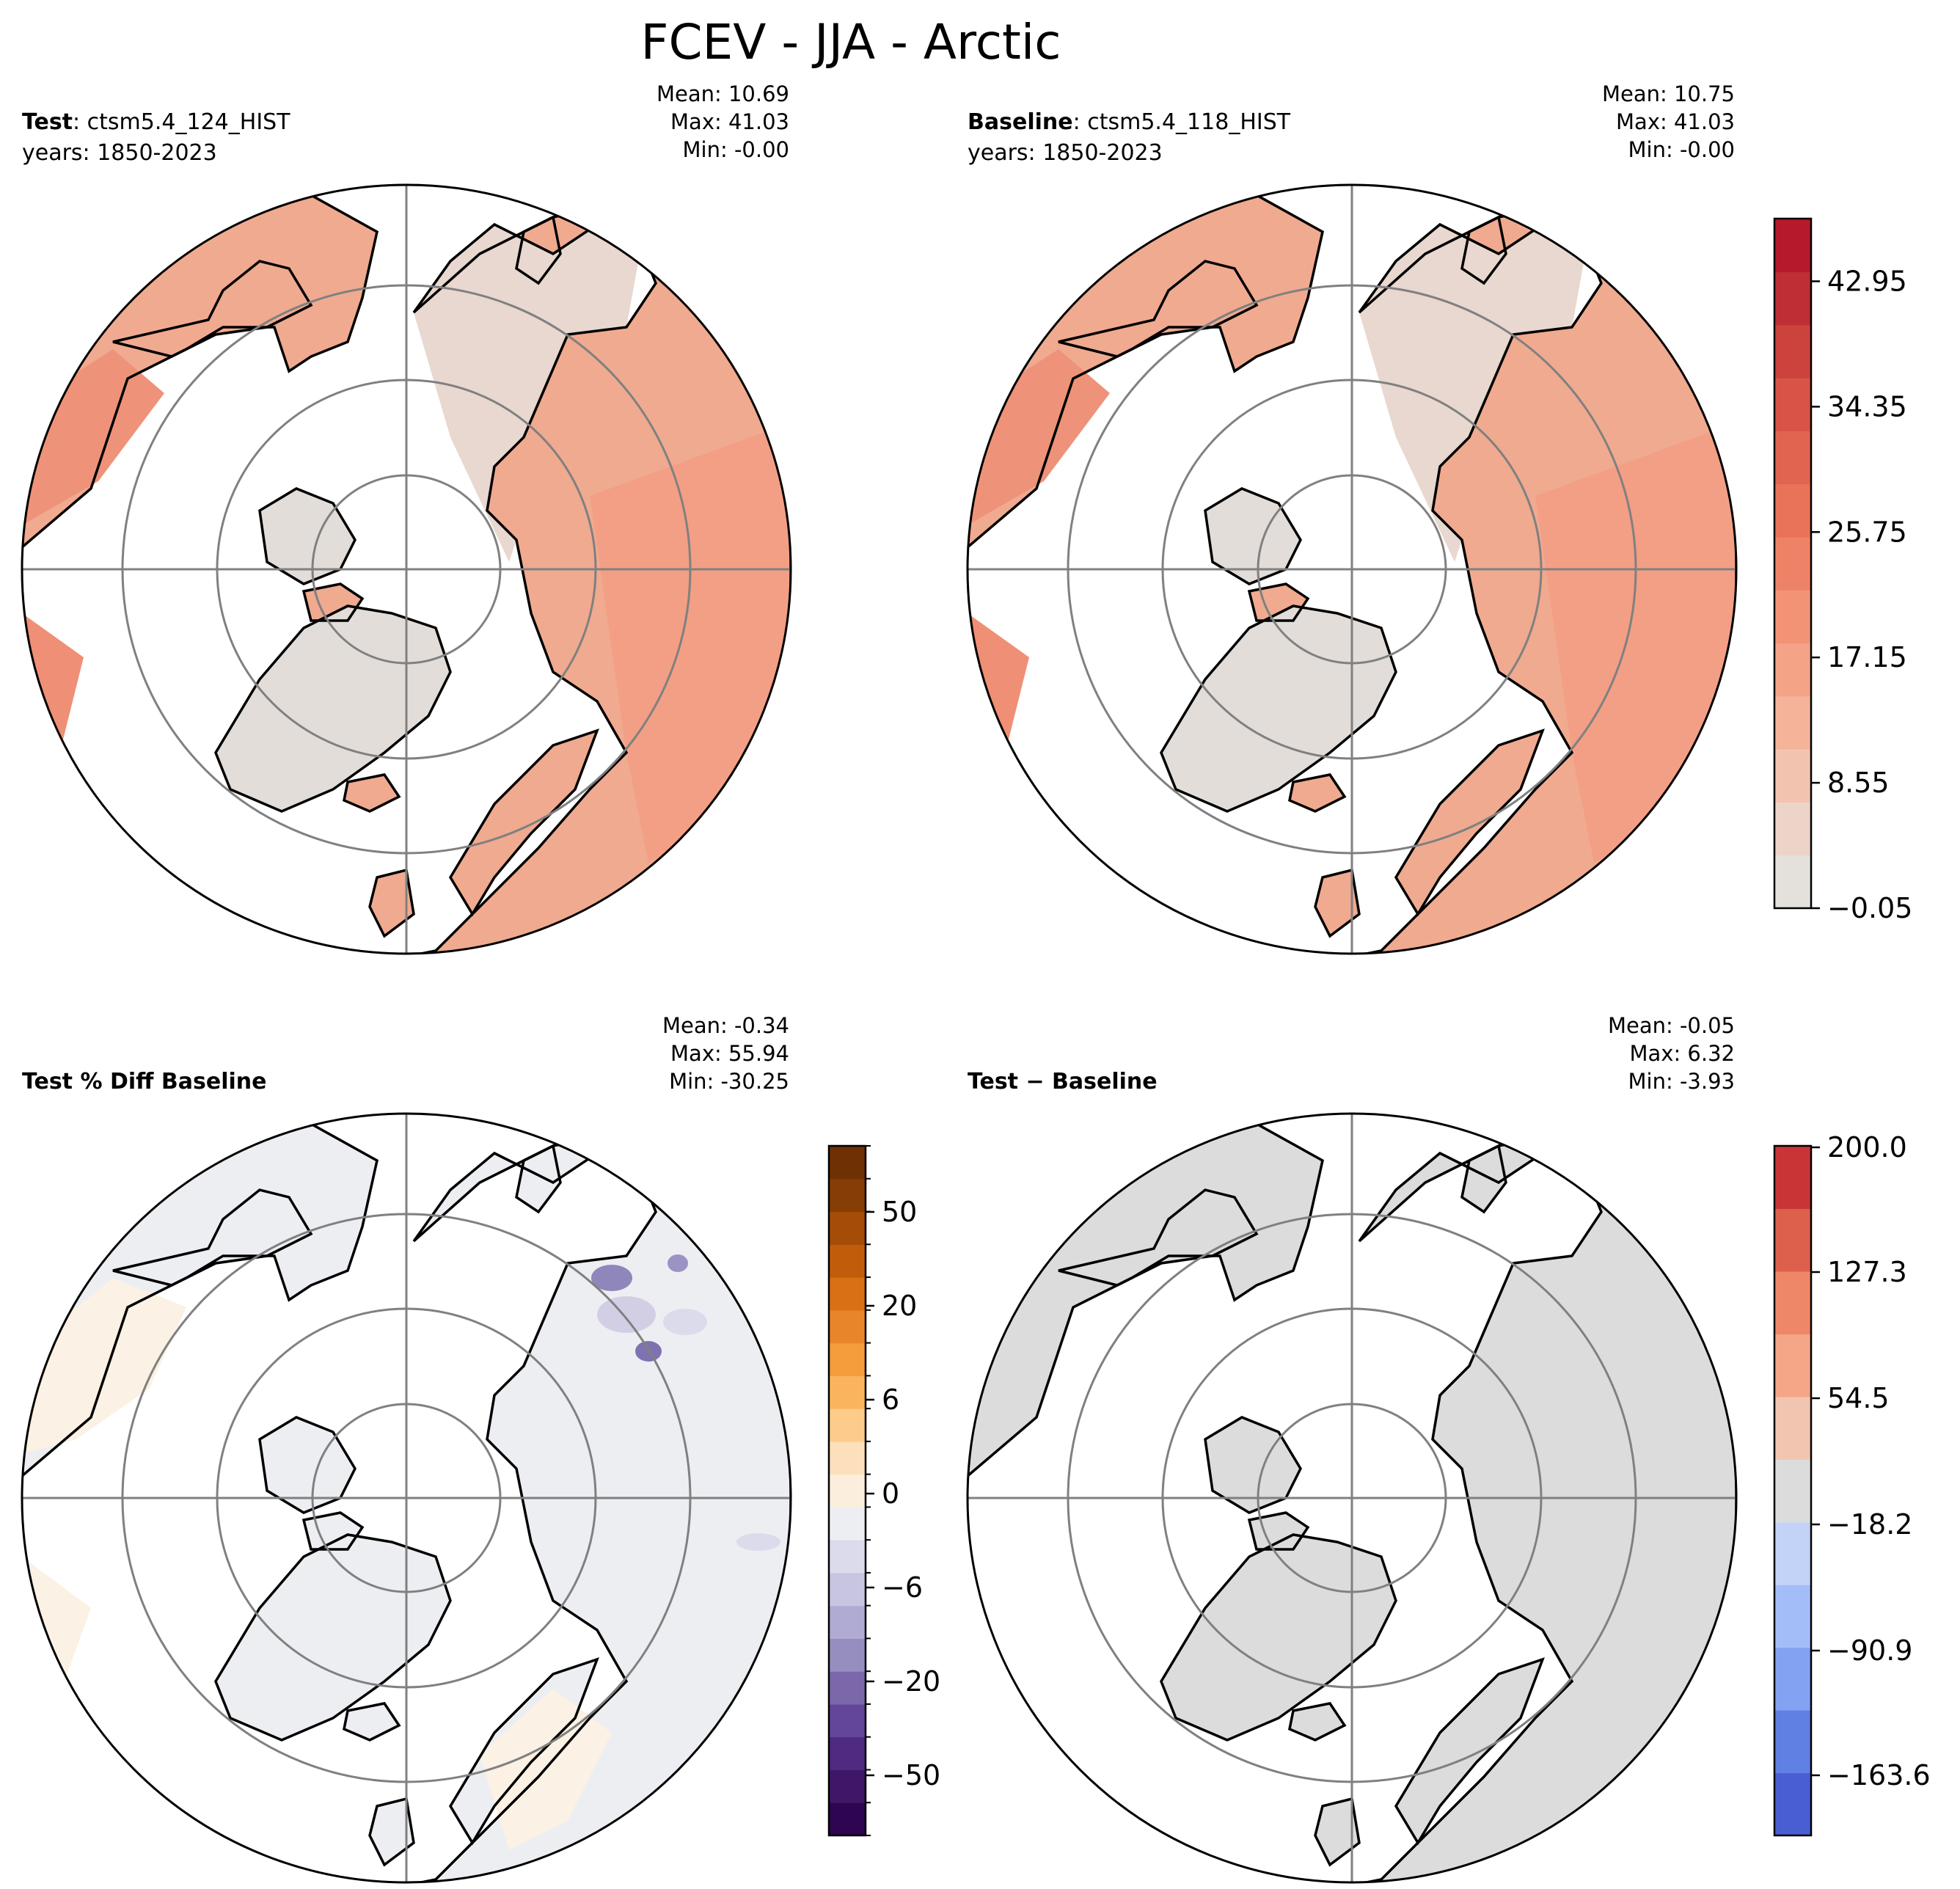  I want to click on panel-baseline-max: Max: 41.03, so click(1675, 122).